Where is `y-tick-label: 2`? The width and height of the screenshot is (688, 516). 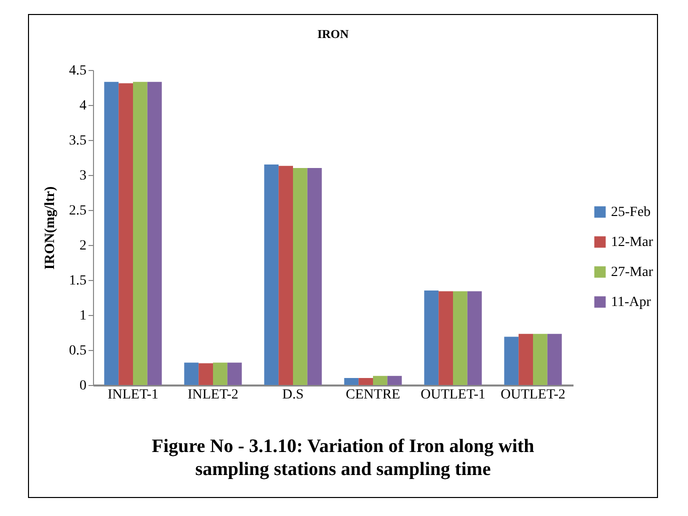
y-tick-label: 2 is located at coordinates (83, 246).